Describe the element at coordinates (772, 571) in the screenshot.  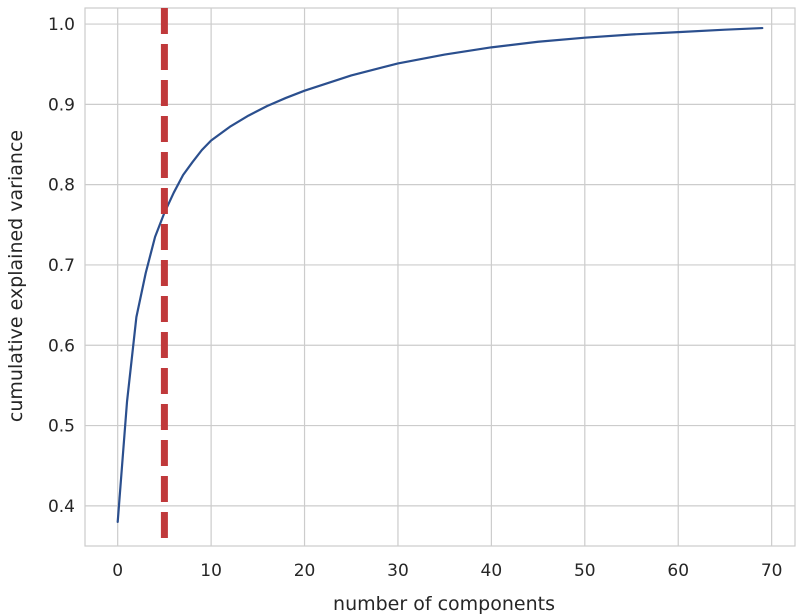
I see `x-tick-label: 70` at that location.